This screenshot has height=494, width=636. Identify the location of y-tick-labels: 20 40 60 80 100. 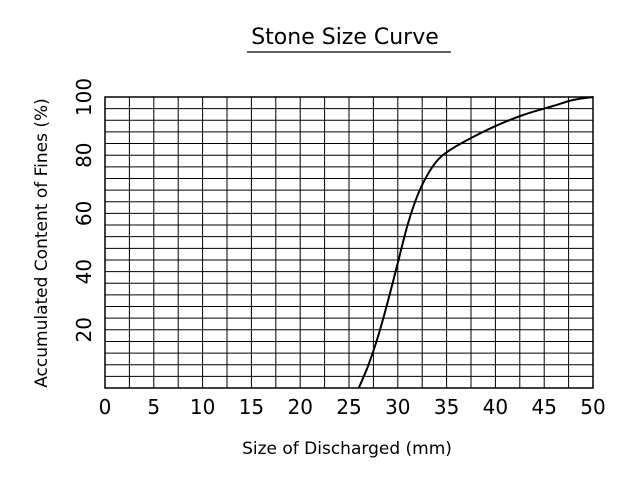
(84, 210).